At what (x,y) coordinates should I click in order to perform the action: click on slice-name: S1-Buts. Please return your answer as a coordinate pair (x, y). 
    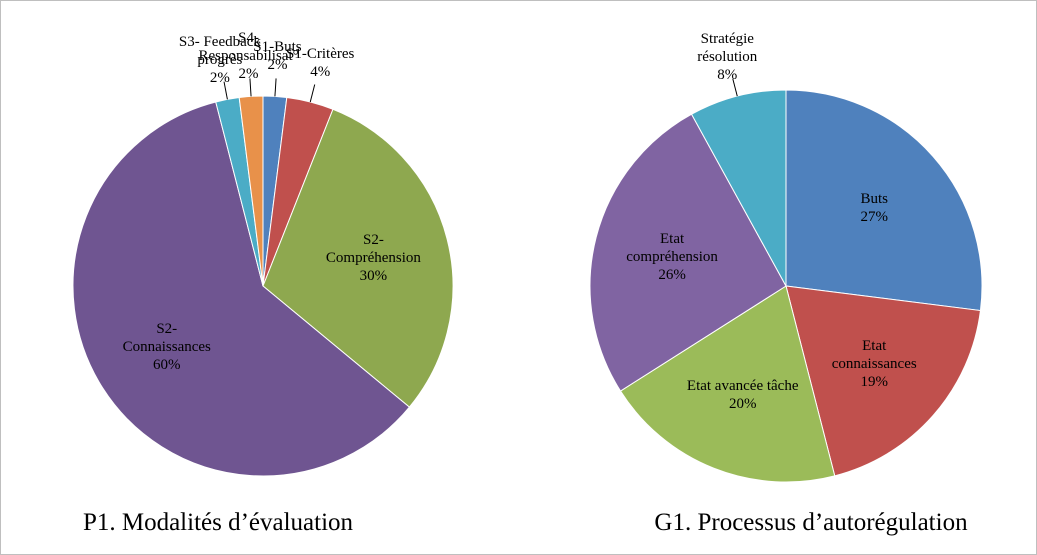
    Looking at the image, I should click on (277, 47).